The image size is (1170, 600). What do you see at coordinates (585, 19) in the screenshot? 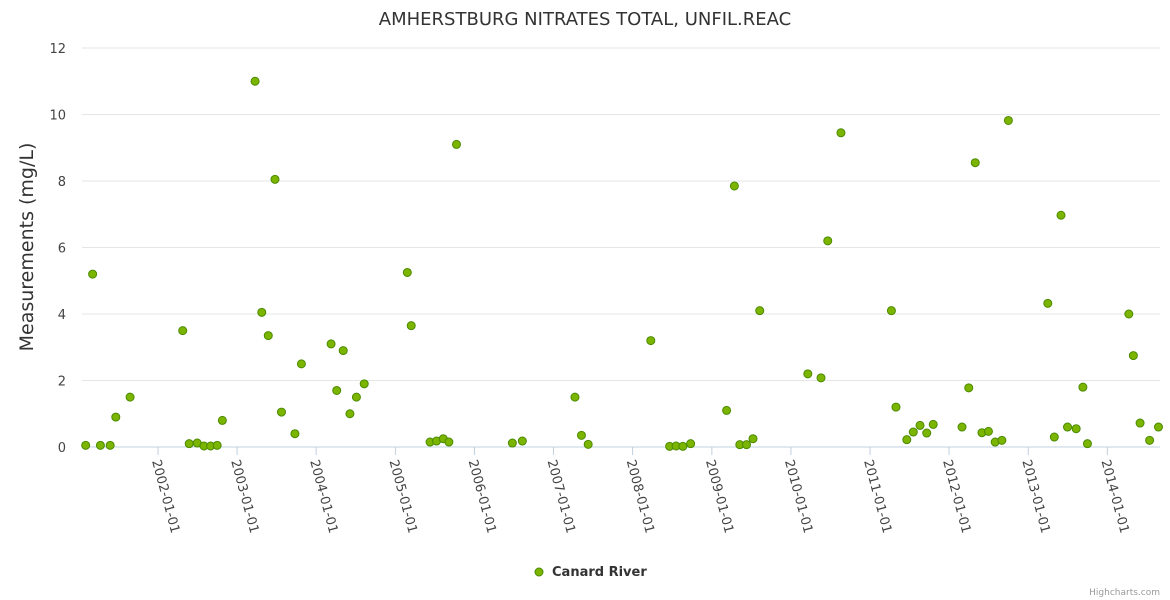
I see `chart-title: AMHERSTBURG NITRATES TOTAL, UNFIL.REAC` at bounding box center [585, 19].